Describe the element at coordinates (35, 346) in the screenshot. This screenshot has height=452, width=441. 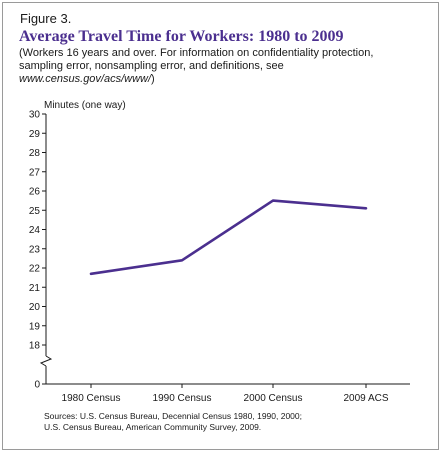
I see `y-tick-label: 18` at that location.